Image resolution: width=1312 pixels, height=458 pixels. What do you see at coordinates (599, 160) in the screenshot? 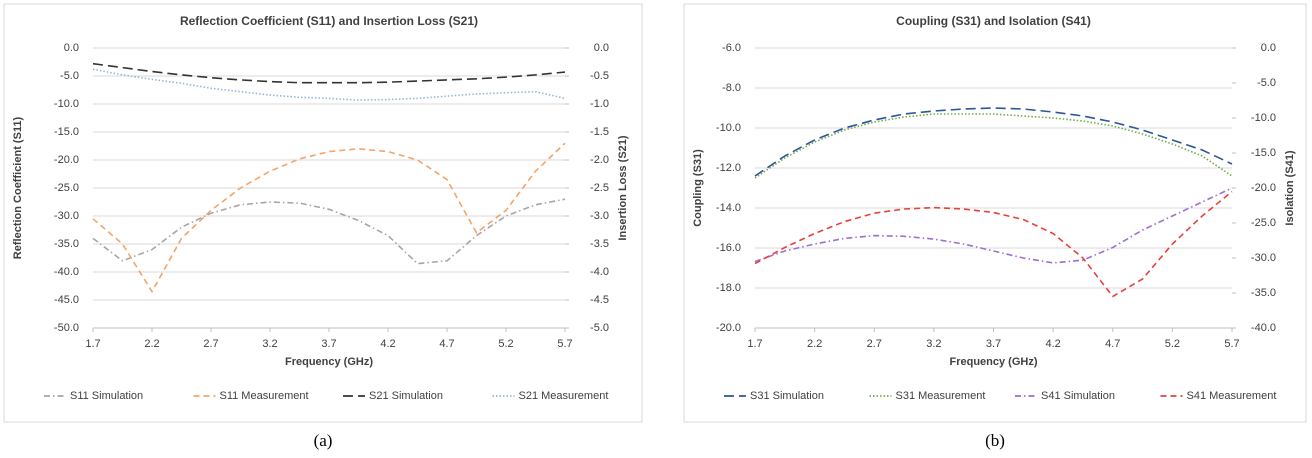
I see `y2-tick-label: -2.0` at bounding box center [599, 160].